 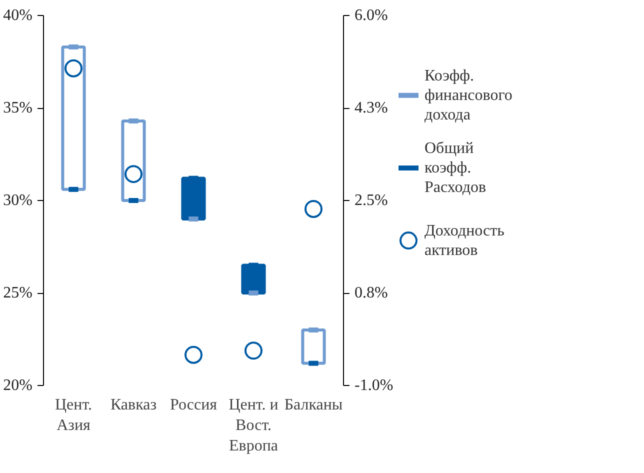 I want to click on x-tick-label: Россия, so click(x=194, y=405).